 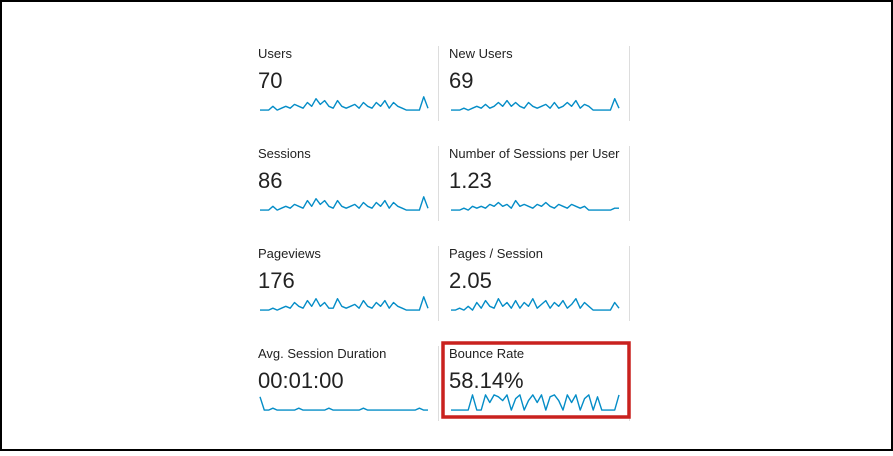 I want to click on metric-label: New Users, so click(x=481, y=53).